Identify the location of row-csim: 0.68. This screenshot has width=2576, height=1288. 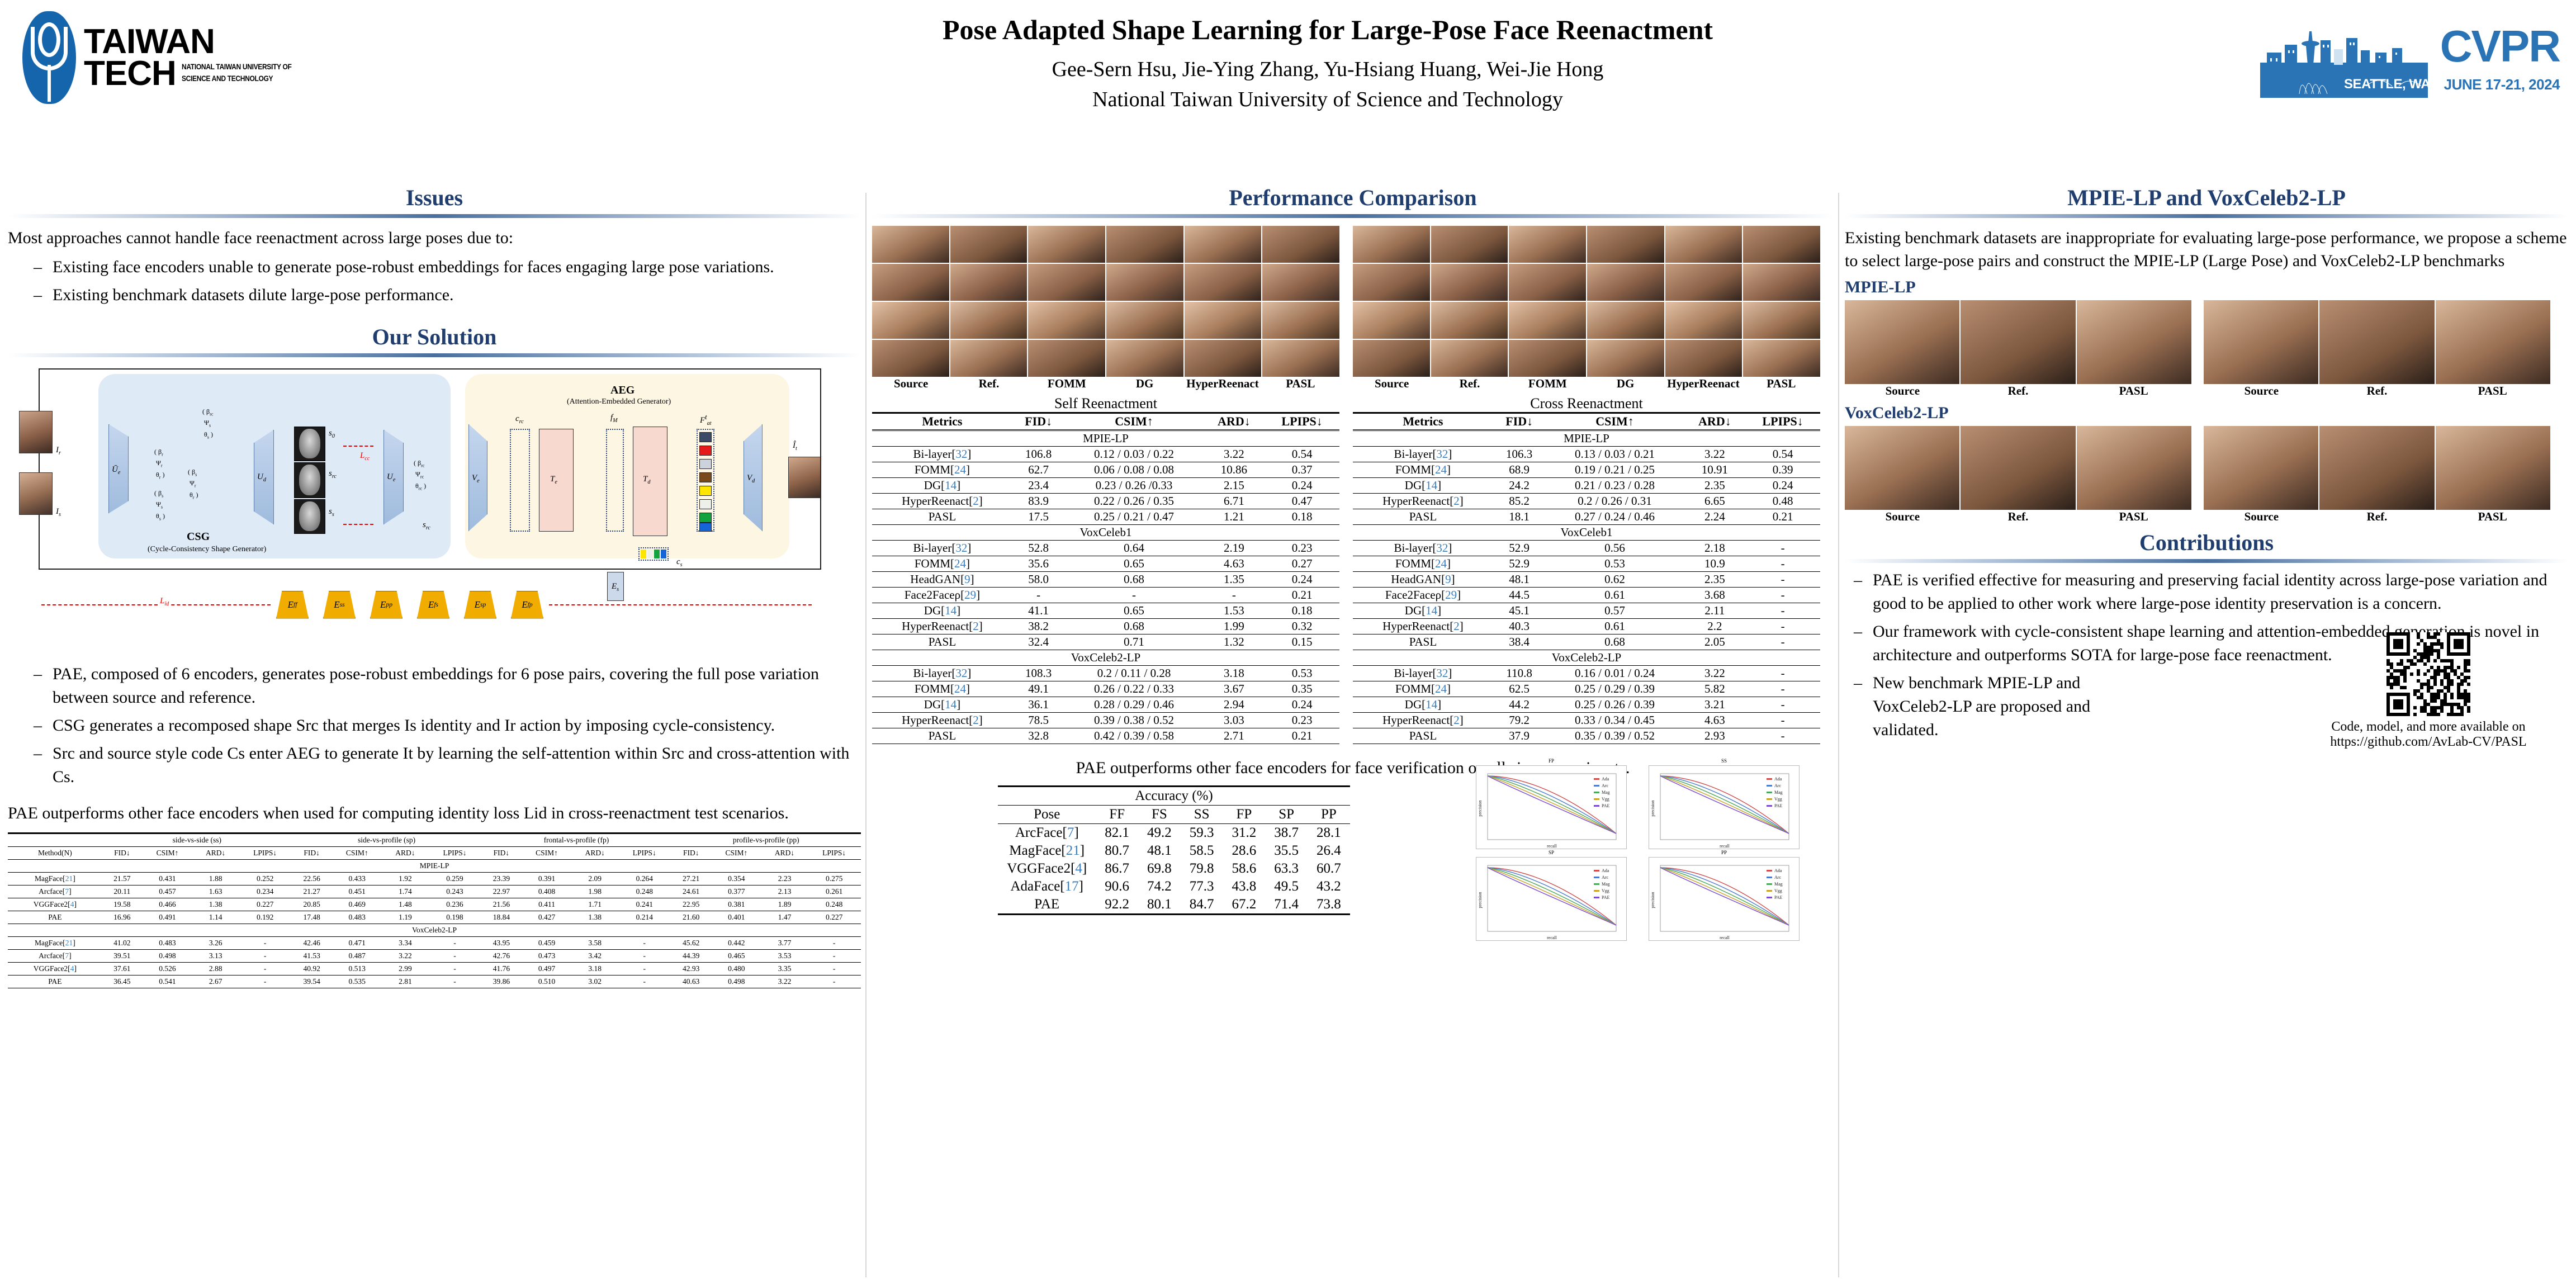
(1614, 641).